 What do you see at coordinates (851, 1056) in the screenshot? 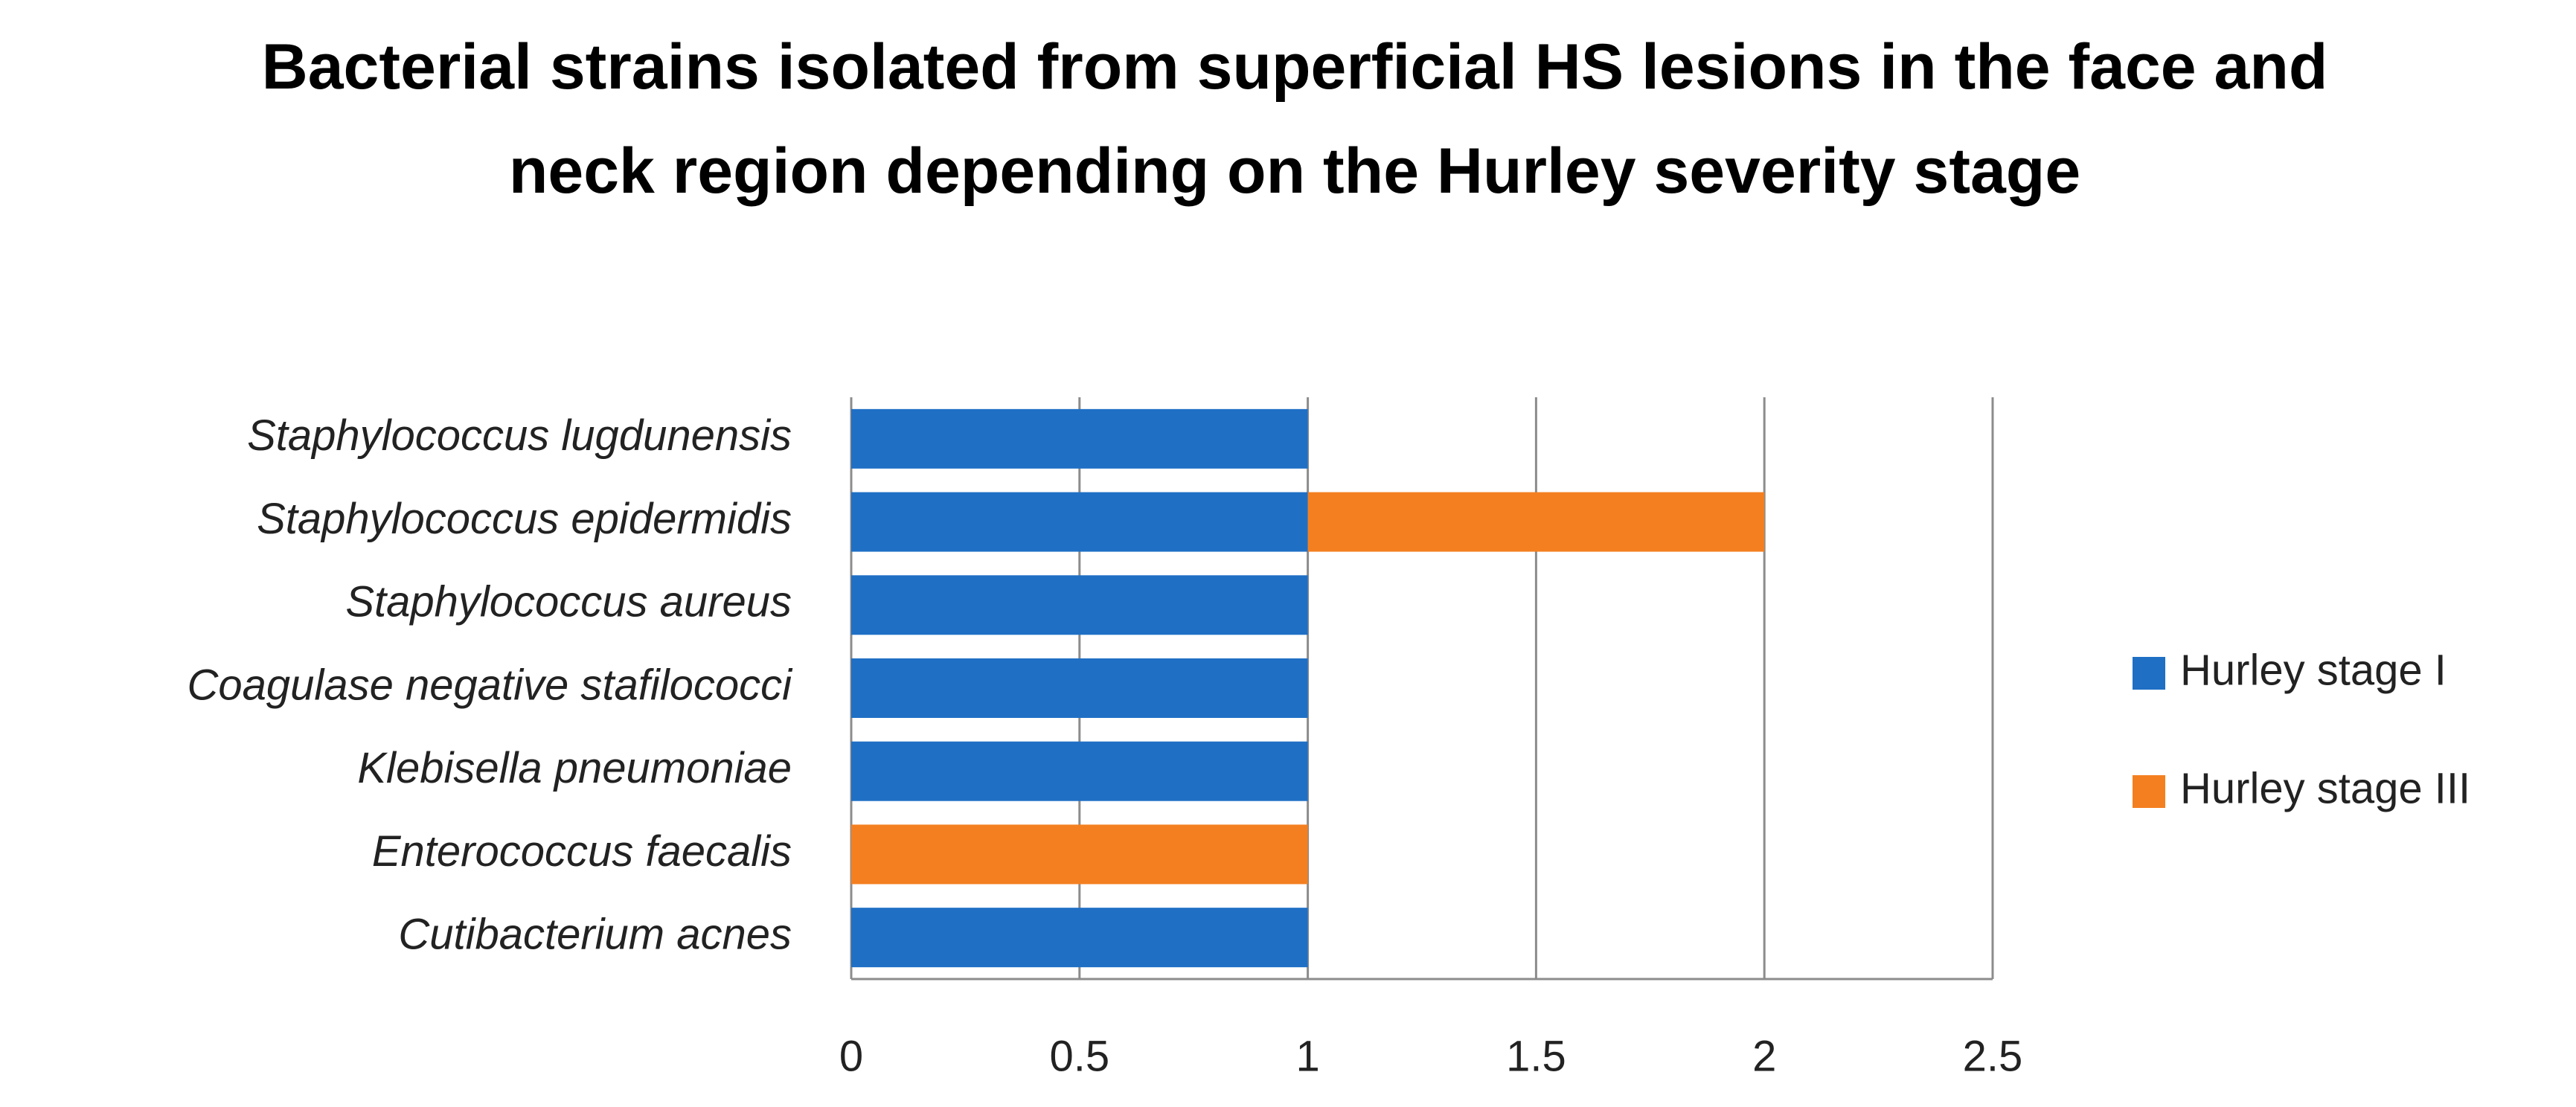
I see `x-tick-label: 0` at bounding box center [851, 1056].